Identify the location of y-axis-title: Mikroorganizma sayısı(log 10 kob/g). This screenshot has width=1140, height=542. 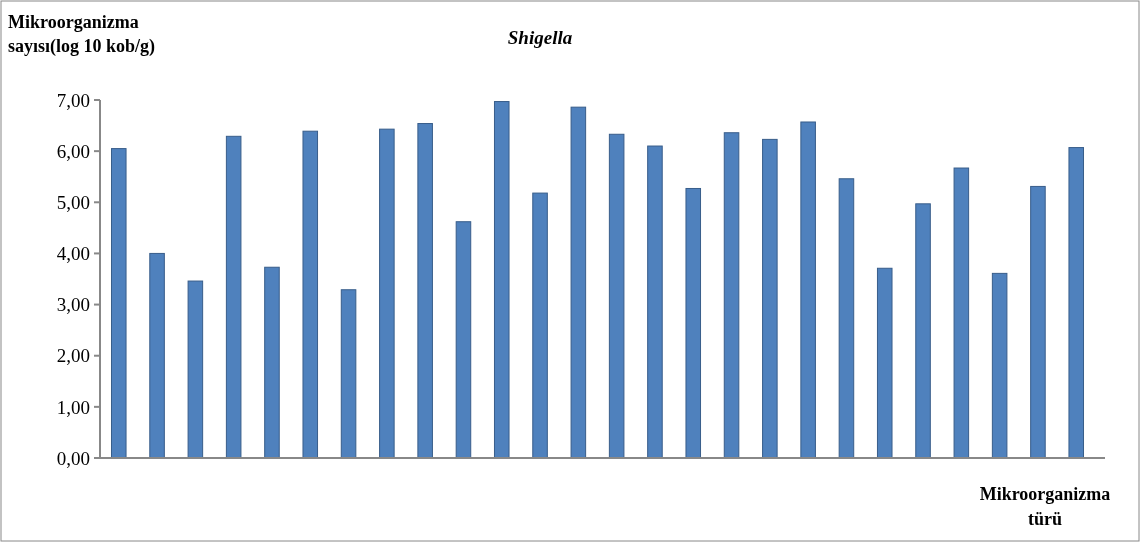
(82, 34).